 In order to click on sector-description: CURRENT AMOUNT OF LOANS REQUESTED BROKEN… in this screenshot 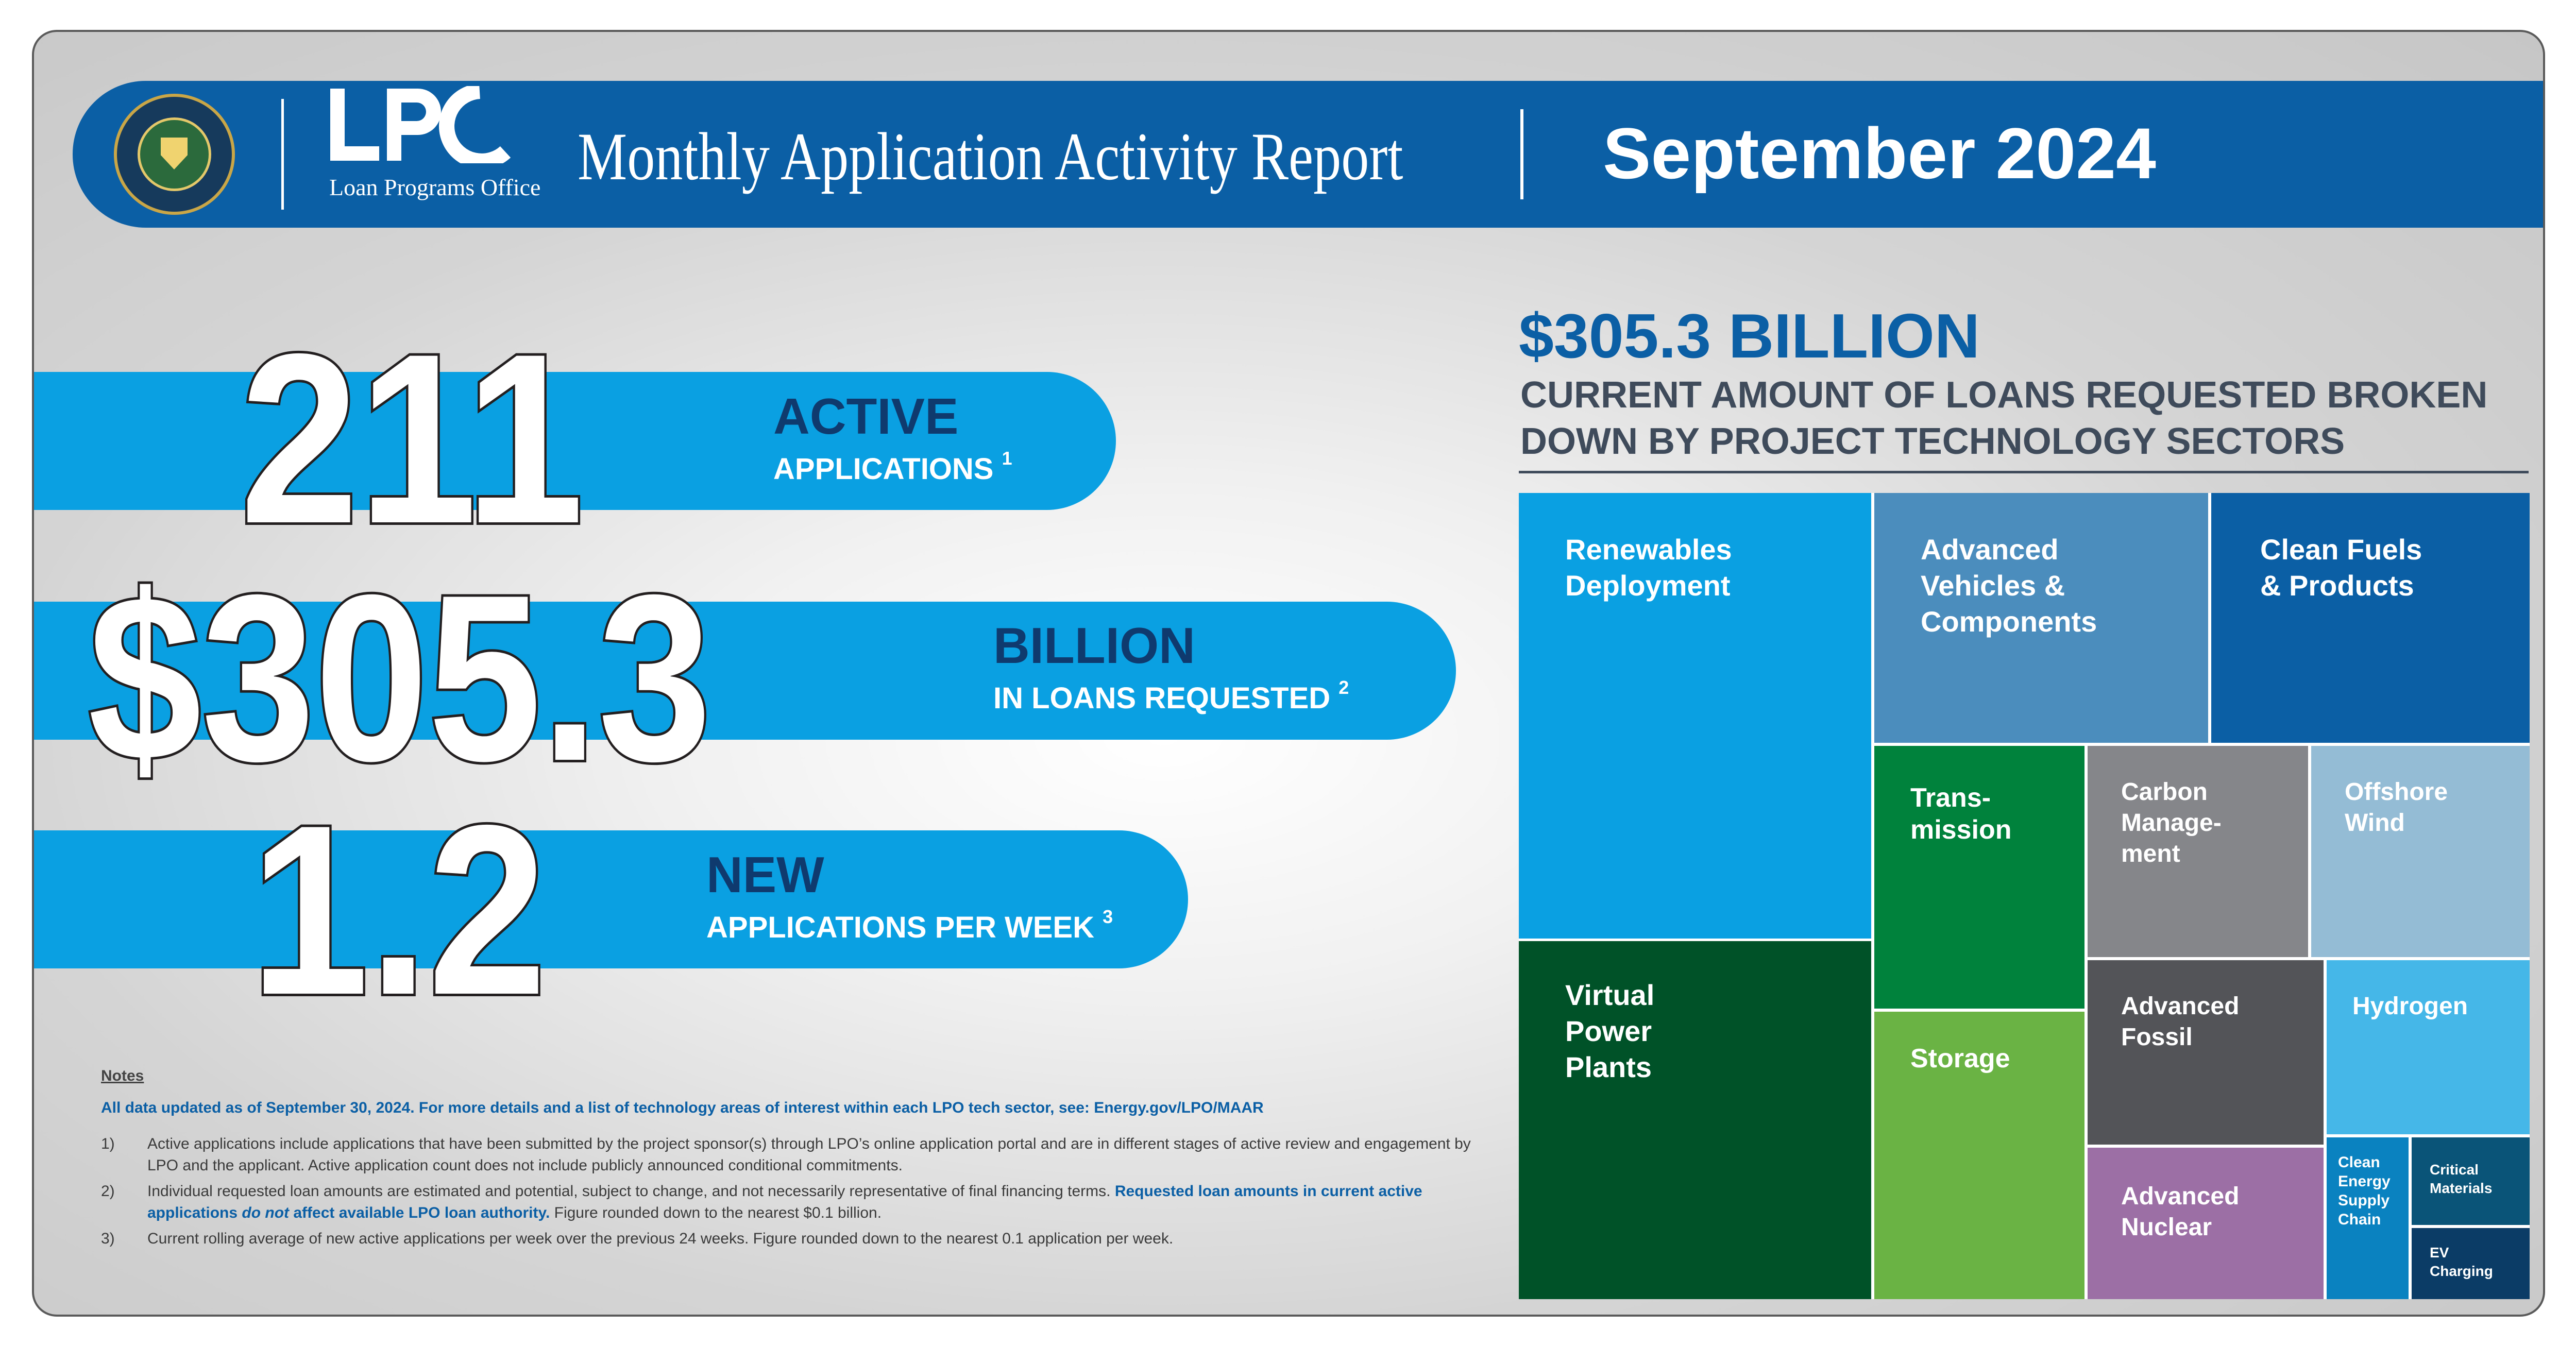, I will do `click(2004, 418)`.